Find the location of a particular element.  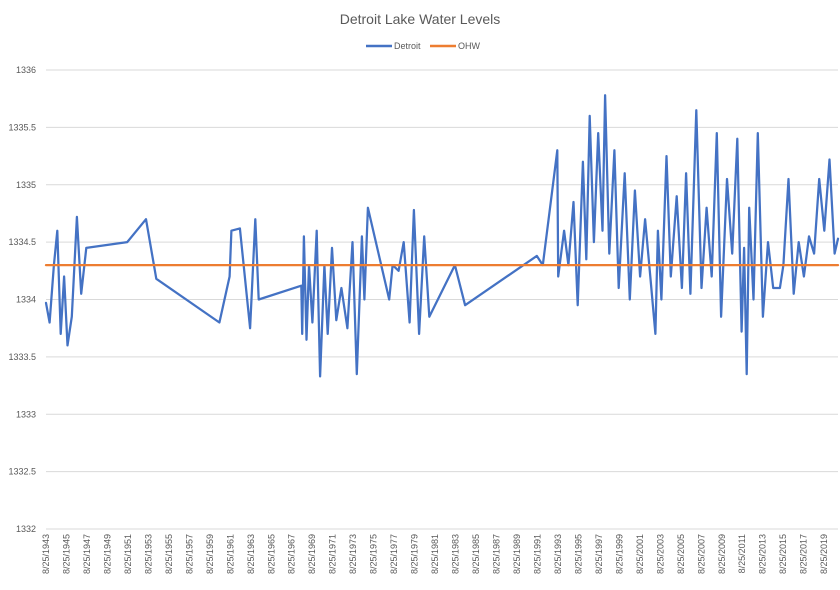

x-tick-label: 8/25/1995 is located at coordinates (578, 554).